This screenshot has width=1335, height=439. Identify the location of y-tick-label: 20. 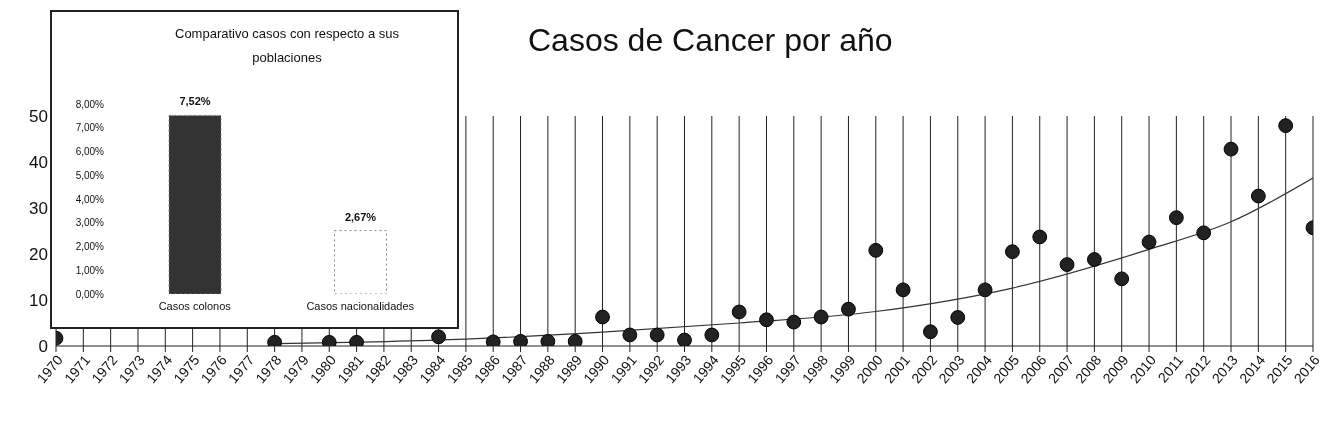
(38, 254).